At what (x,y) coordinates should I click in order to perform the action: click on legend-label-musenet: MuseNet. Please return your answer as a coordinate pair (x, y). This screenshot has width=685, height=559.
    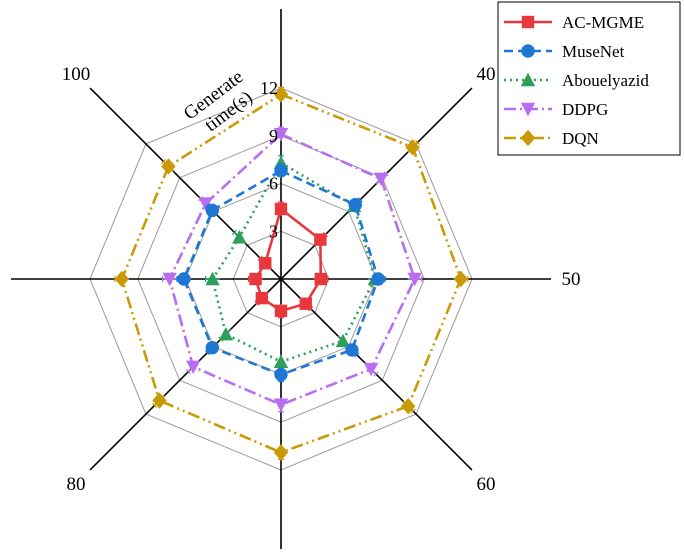
    Looking at the image, I should click on (593, 51).